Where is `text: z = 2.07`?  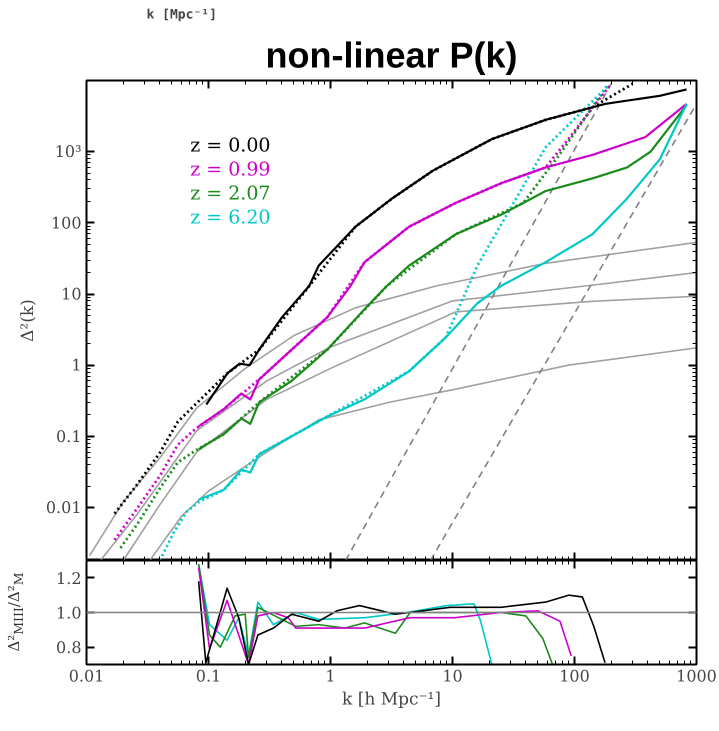
text: z = 2.07 is located at coordinates (230, 193).